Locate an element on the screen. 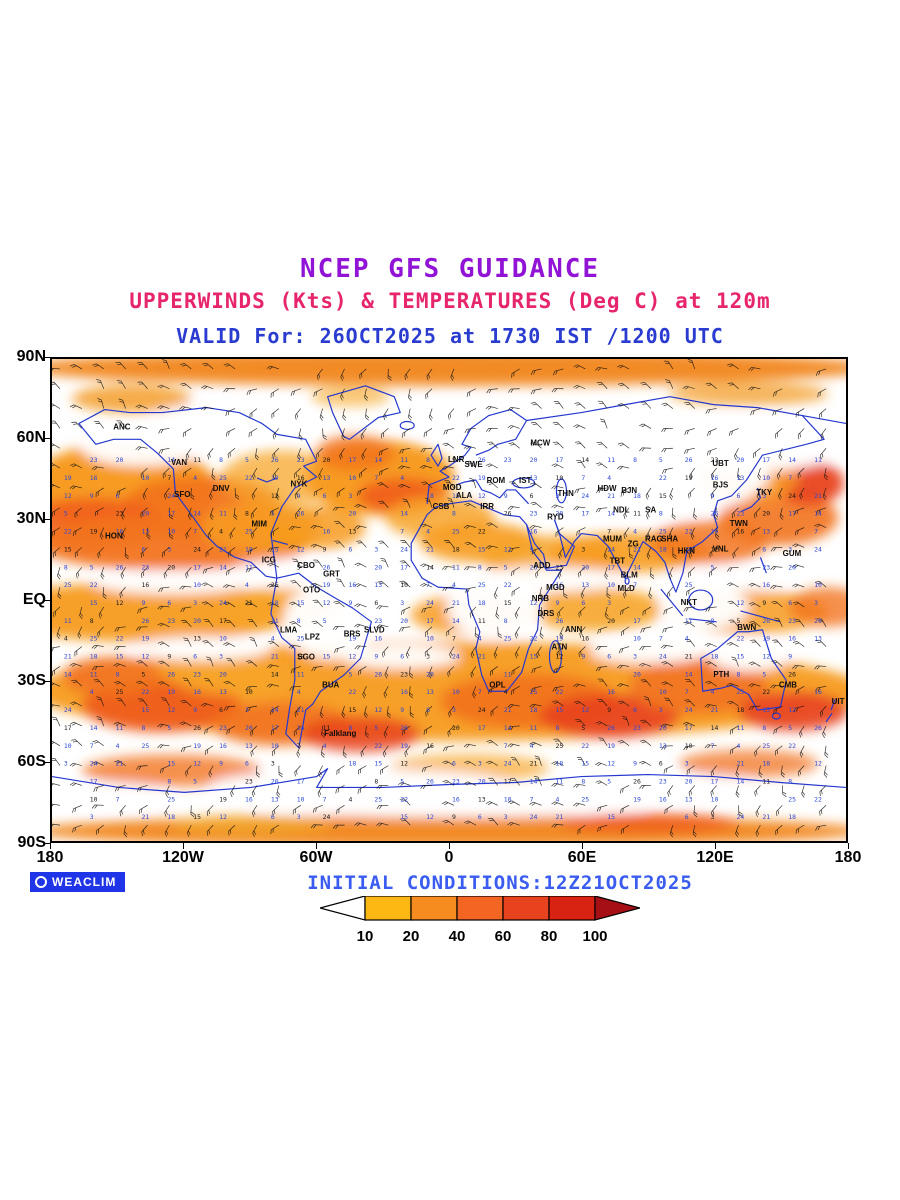  weaclim-logo-text: WEACLIM is located at coordinates (84, 882).